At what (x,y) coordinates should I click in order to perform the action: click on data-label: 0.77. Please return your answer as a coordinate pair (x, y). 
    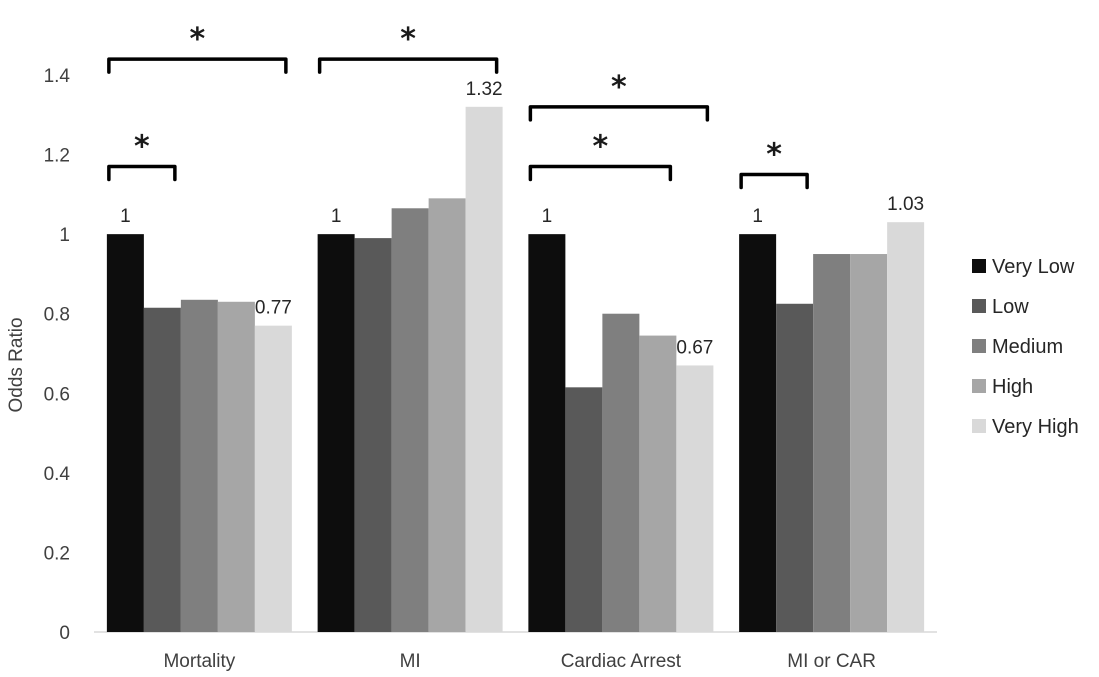
    Looking at the image, I should click on (273, 308).